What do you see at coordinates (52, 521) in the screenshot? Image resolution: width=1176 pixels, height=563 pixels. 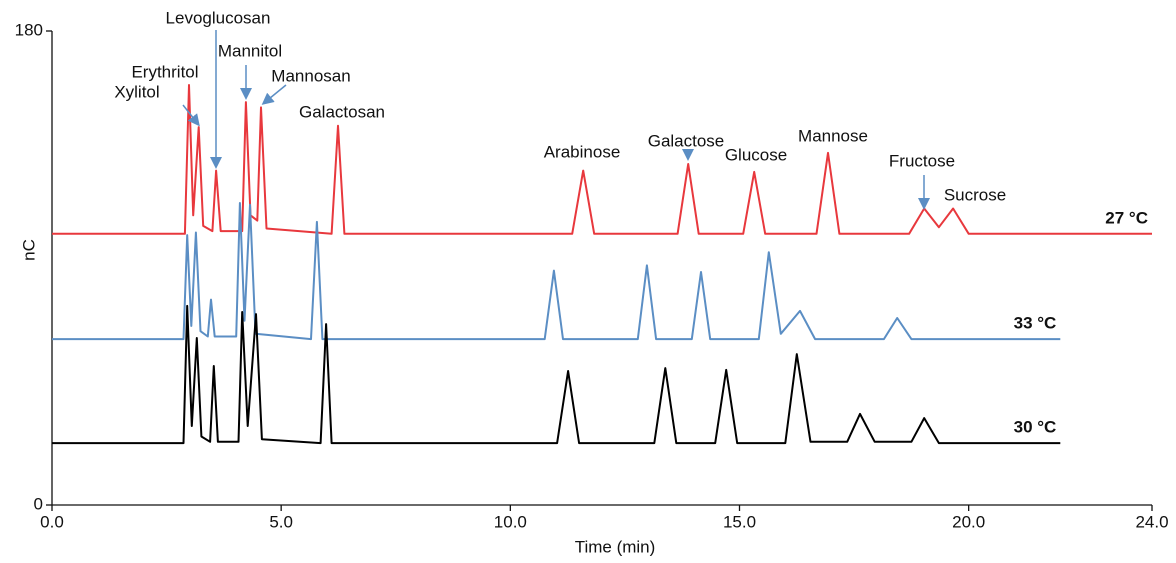 I see `x-tick-label: 0.0` at bounding box center [52, 521].